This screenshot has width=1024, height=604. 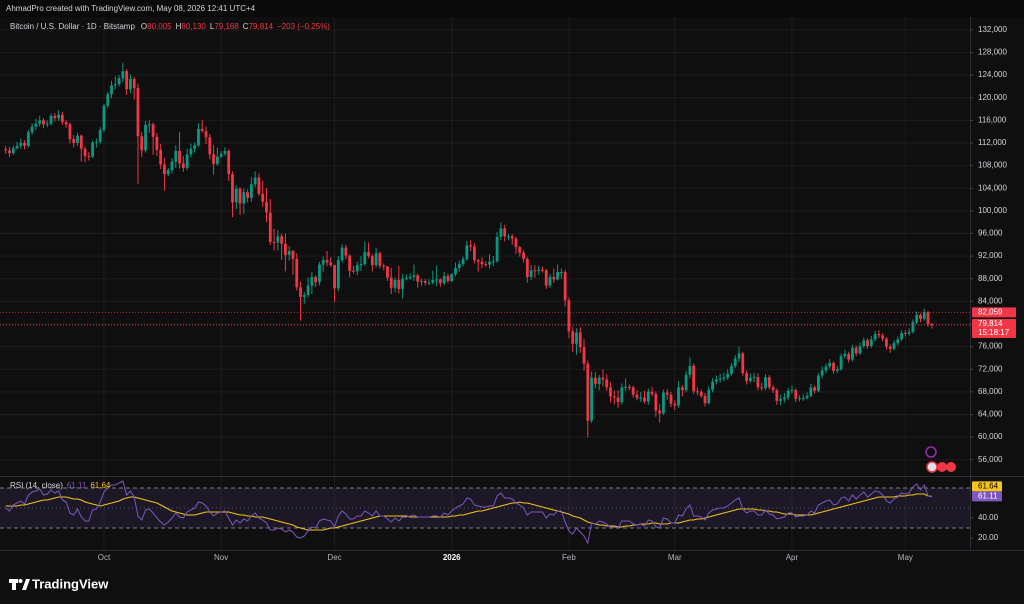 I want to click on y-tick-label: 116,000, so click(x=992, y=119).